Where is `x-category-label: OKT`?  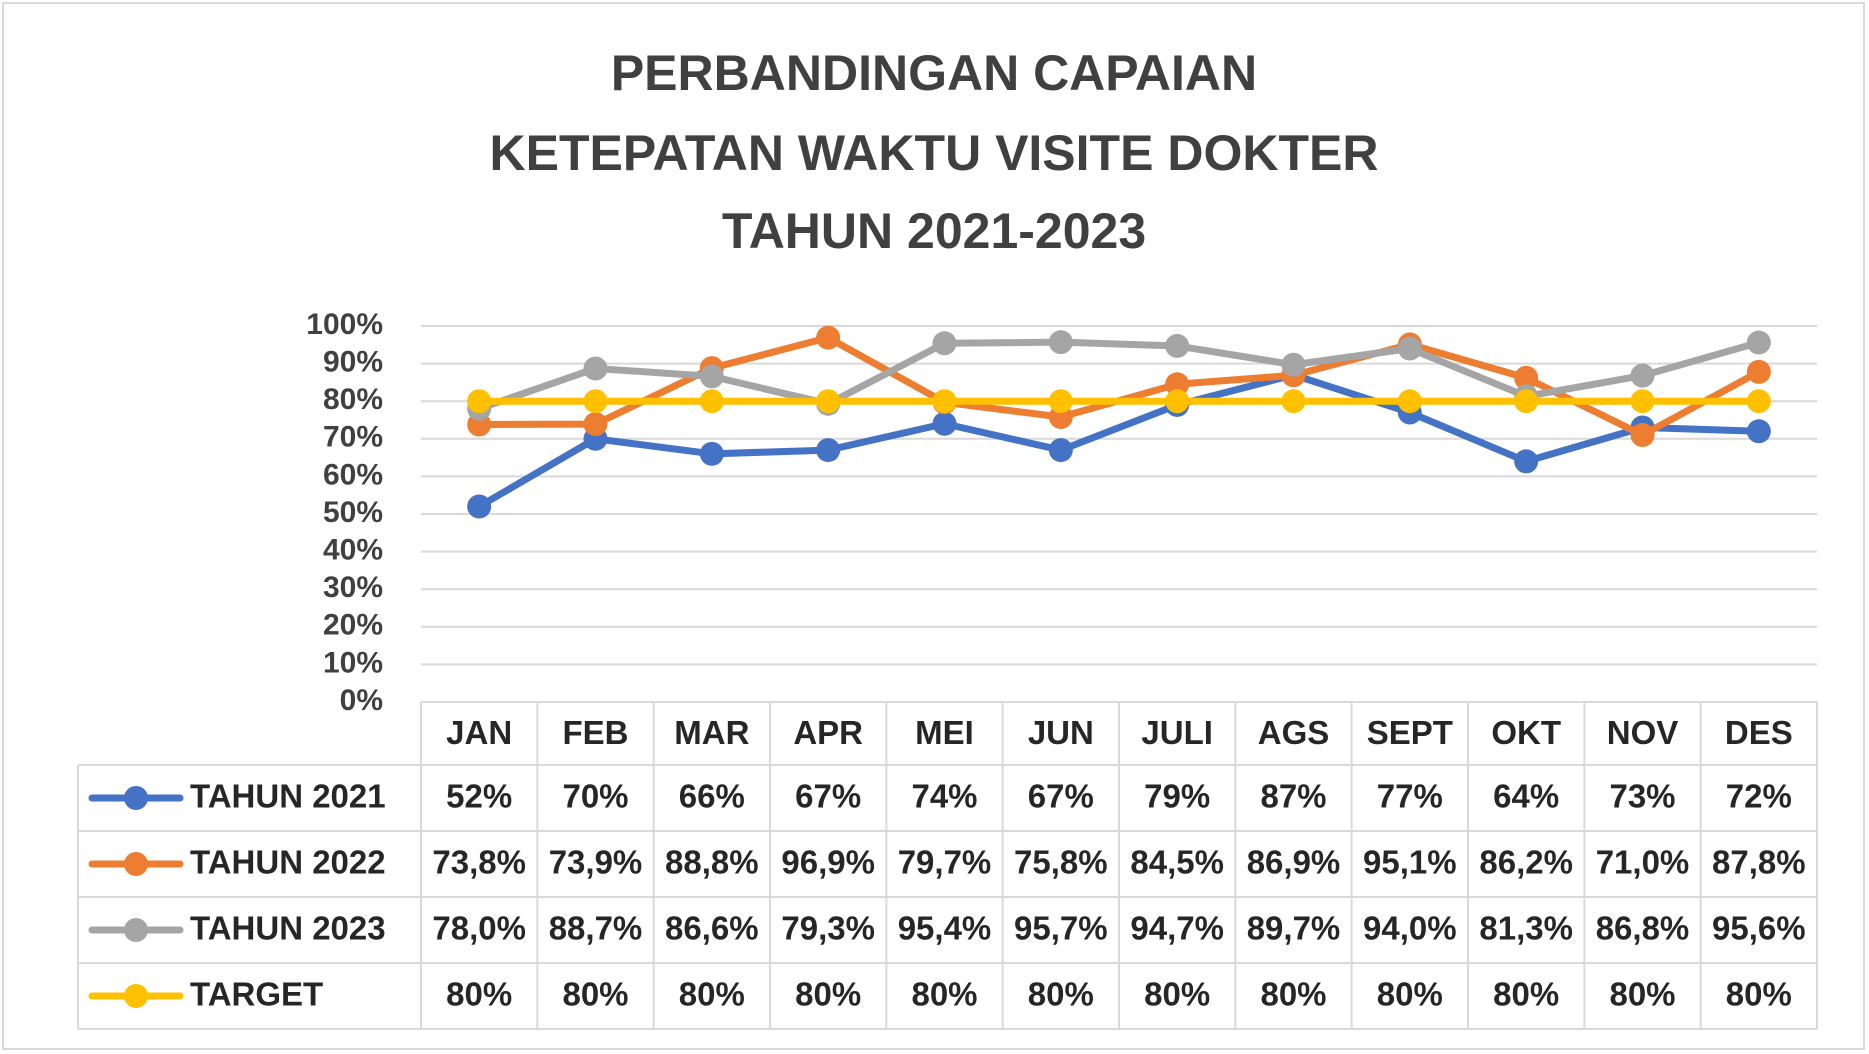
x-category-label: OKT is located at coordinates (1526, 732).